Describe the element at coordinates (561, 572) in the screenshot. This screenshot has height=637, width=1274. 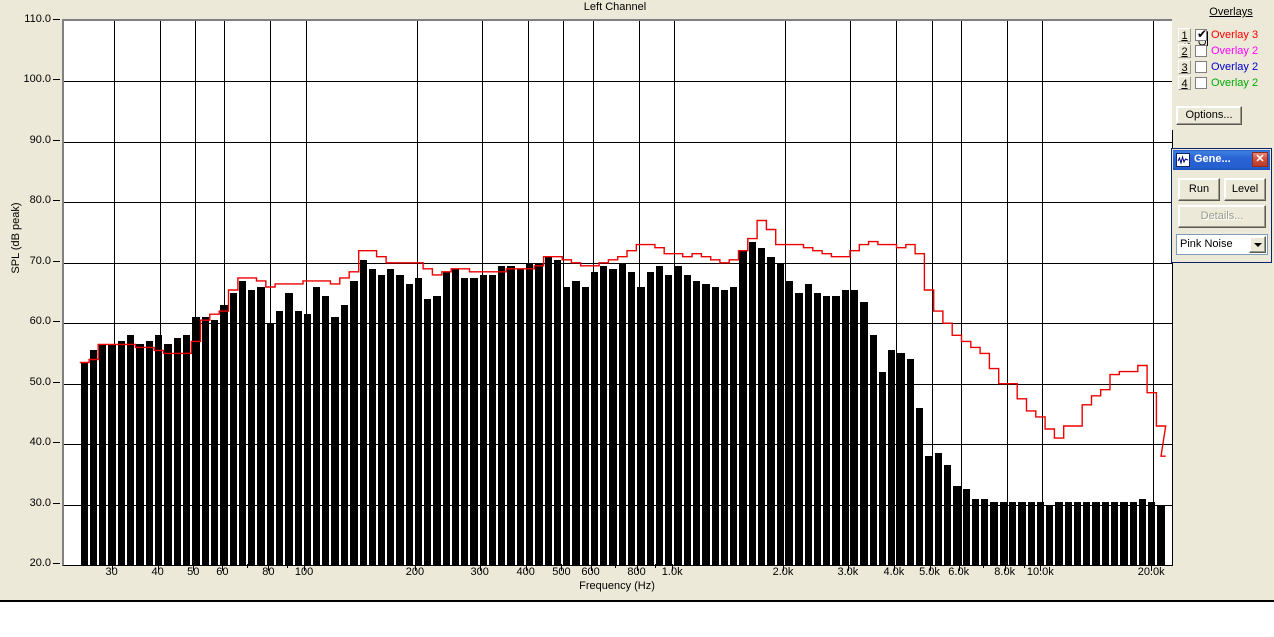
I see `x-tick-label: 500` at that location.